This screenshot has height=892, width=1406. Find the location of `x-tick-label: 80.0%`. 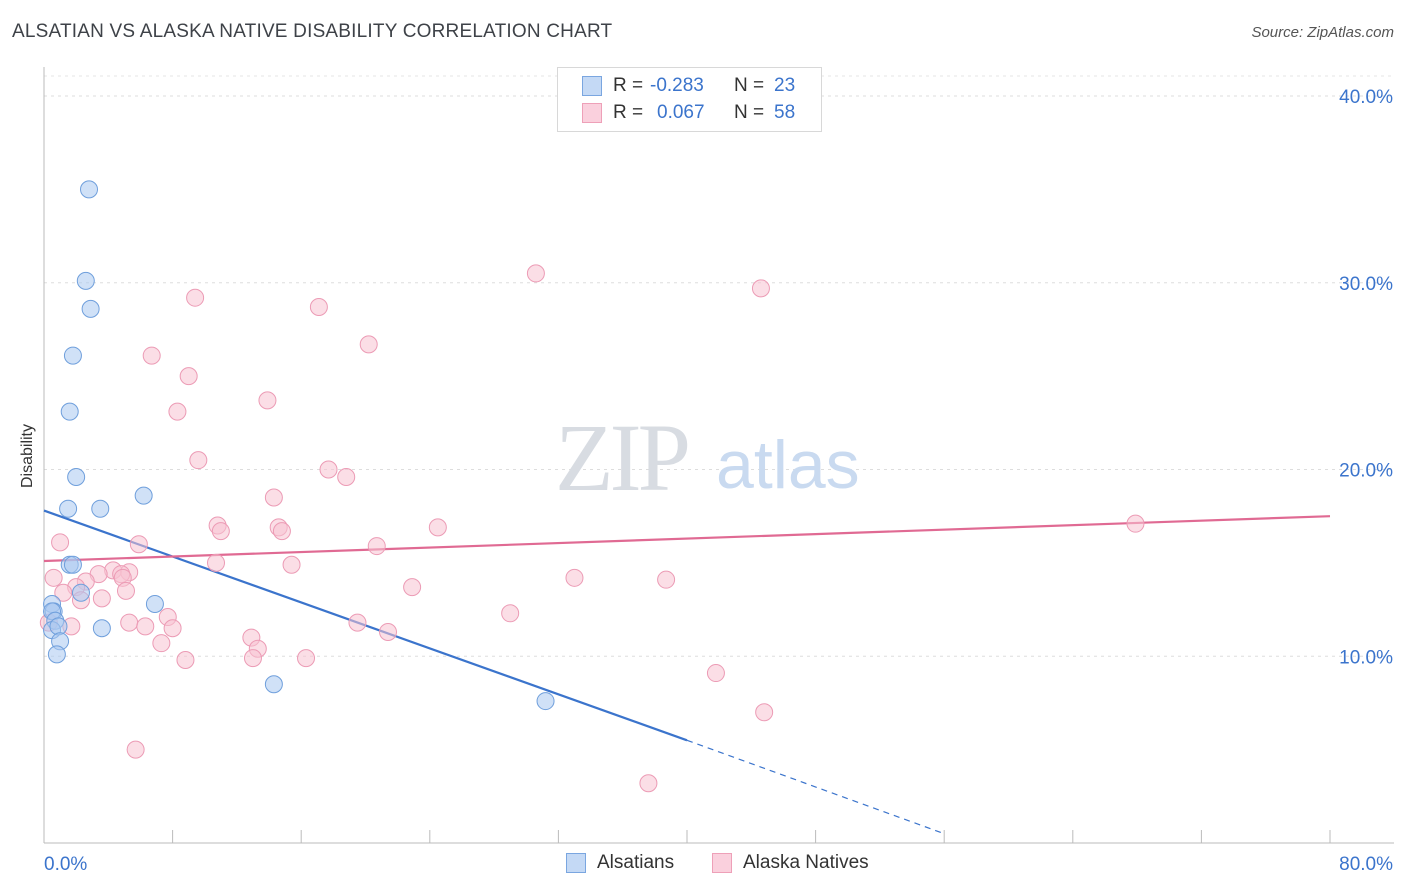

x-tick-label: 80.0% is located at coordinates (1366, 864).